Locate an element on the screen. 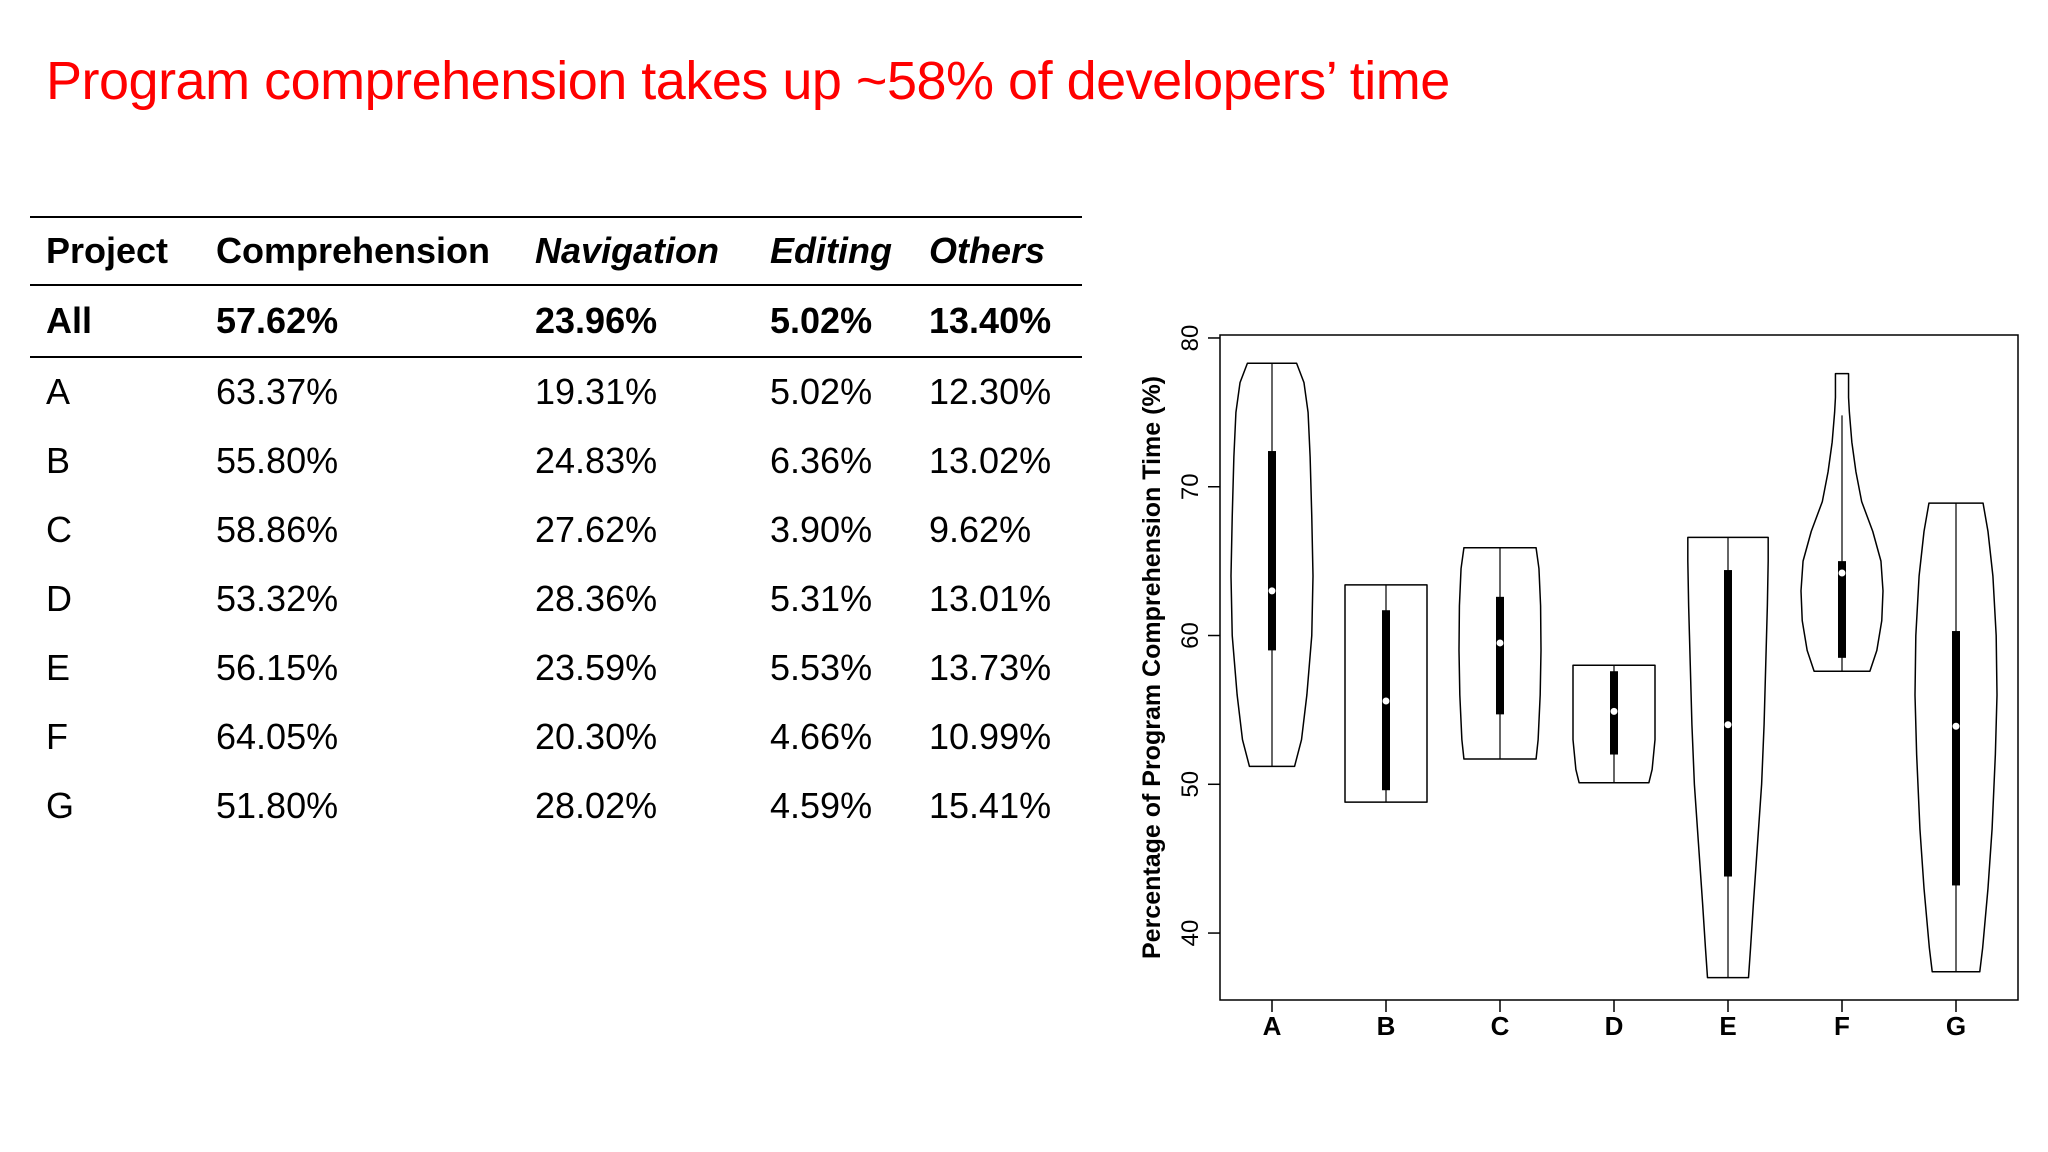  cell-navigation: 28.02% is located at coordinates (596, 805).